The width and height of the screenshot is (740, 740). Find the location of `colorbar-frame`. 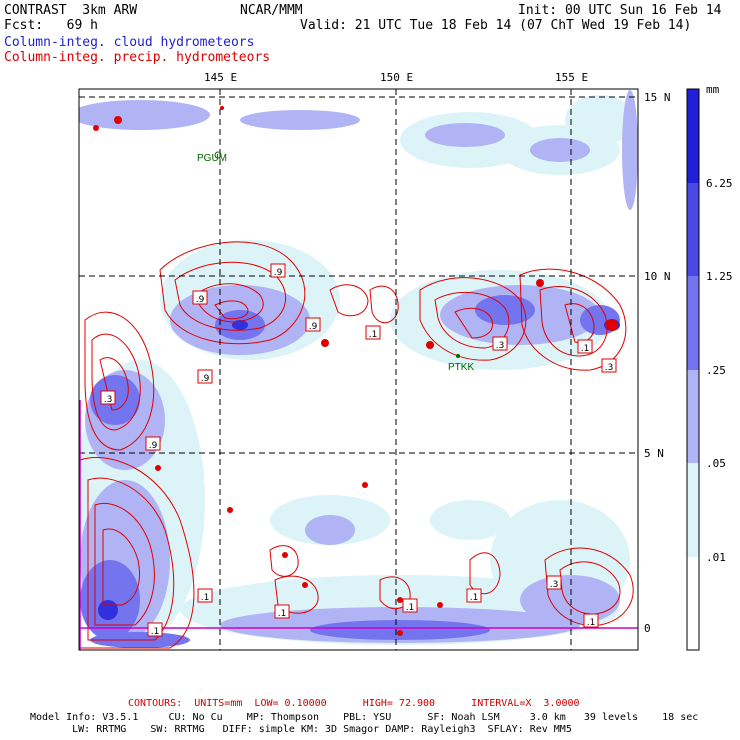

colorbar-frame is located at coordinates (693, 369).